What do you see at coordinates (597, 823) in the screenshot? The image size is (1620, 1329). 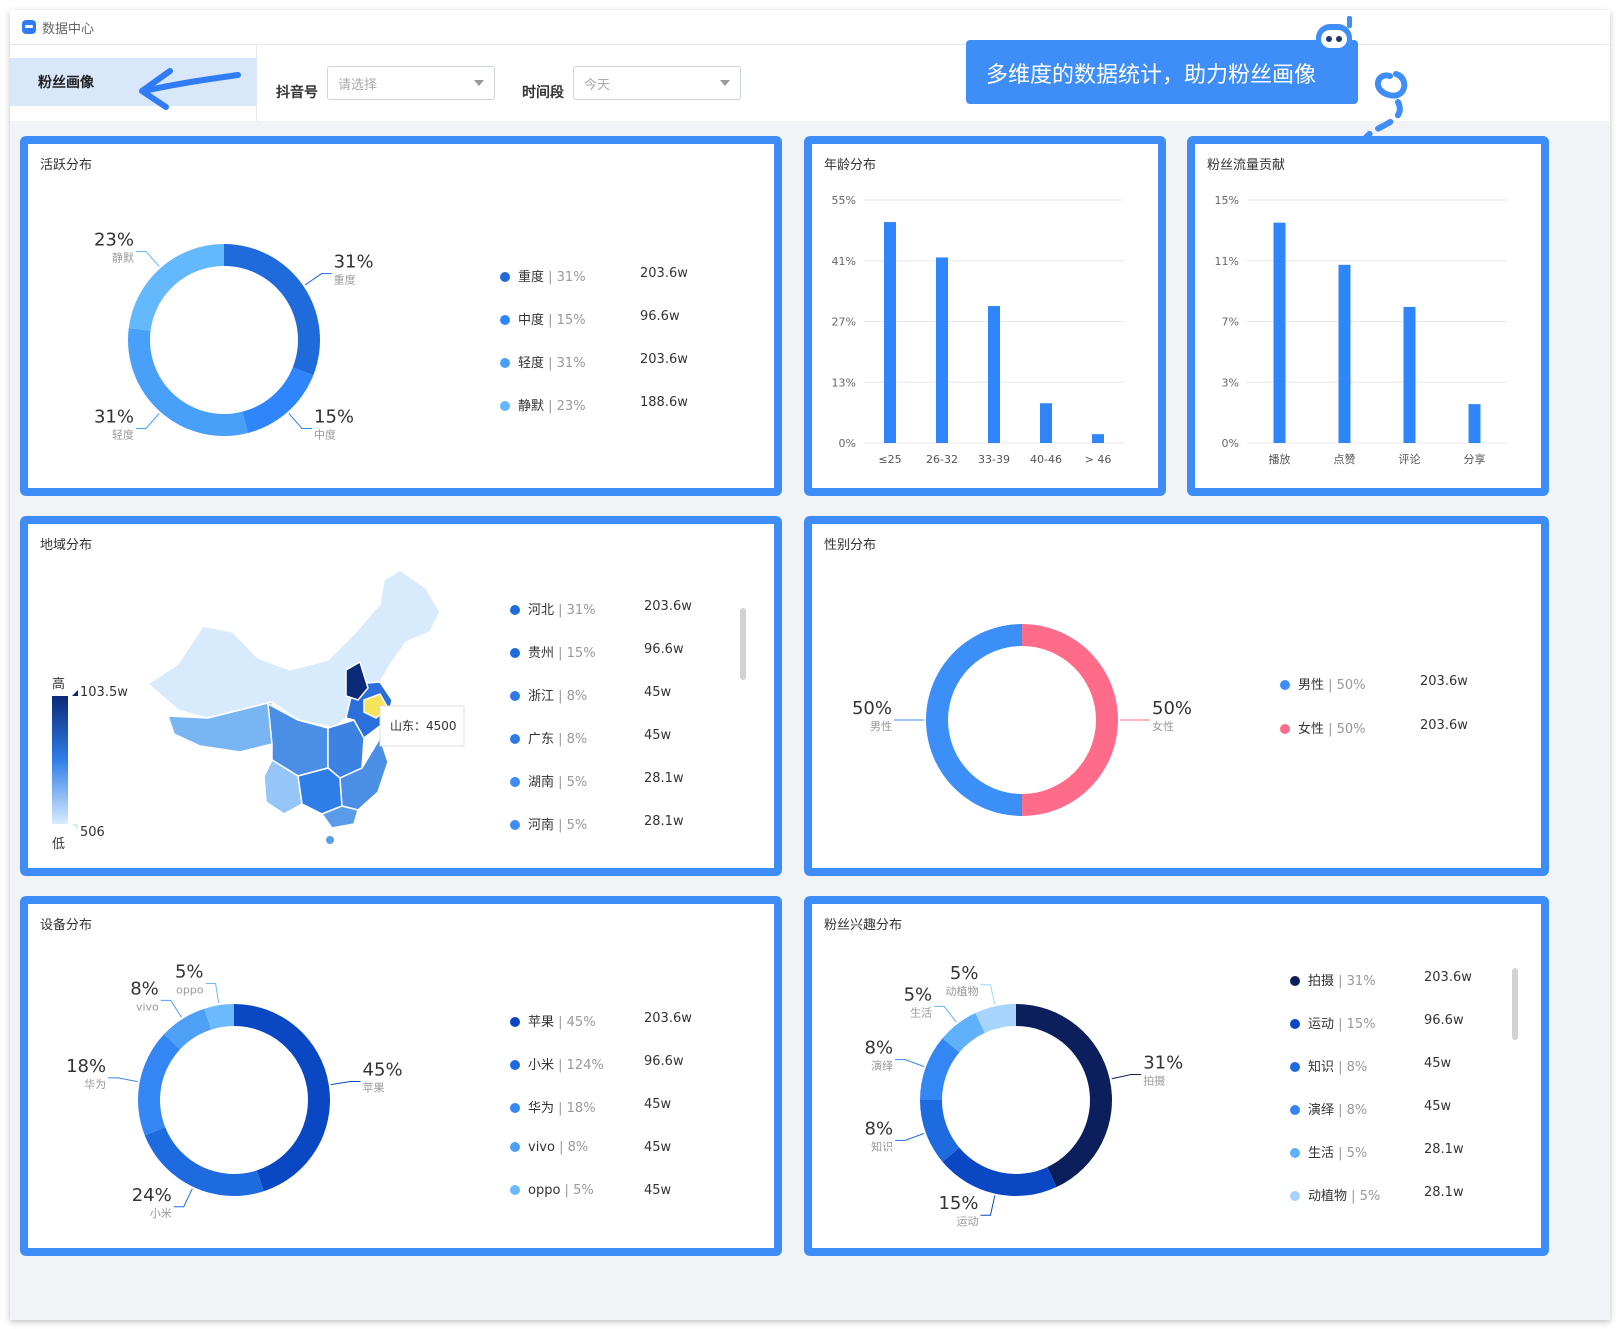 I see `legend-item: 河南 | 5% 28.1w` at bounding box center [597, 823].